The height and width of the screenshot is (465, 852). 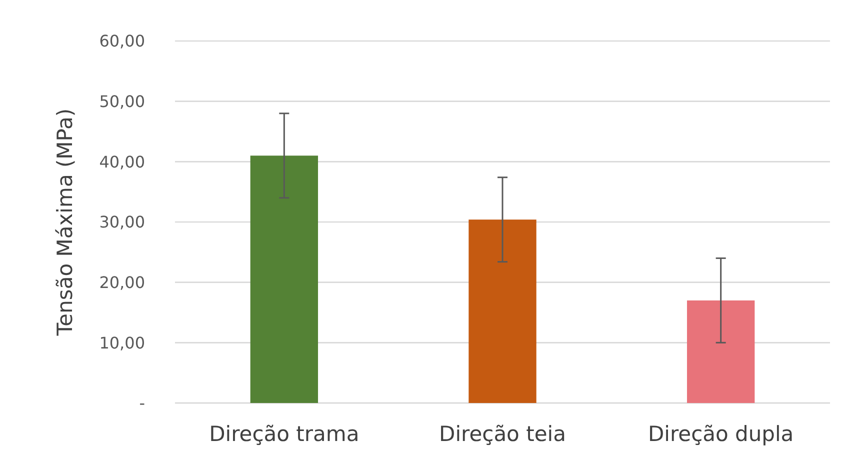 I want to click on y-tick-label: 30,00, so click(x=122, y=222).